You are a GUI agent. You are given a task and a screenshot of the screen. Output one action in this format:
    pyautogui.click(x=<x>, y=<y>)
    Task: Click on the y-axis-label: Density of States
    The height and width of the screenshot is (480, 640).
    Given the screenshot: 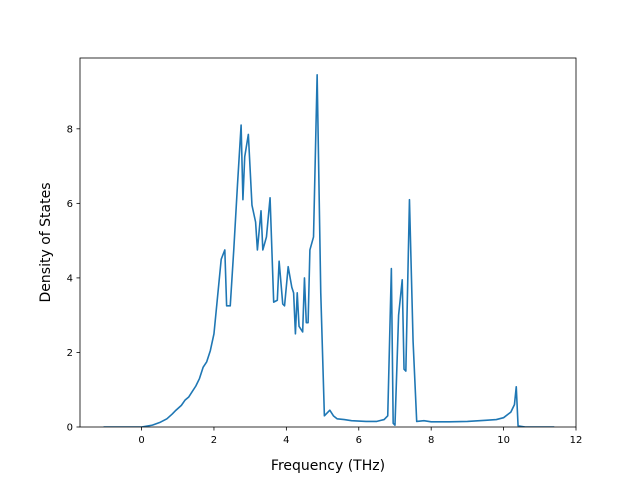 What is the action you would take?
    pyautogui.click(x=46, y=243)
    